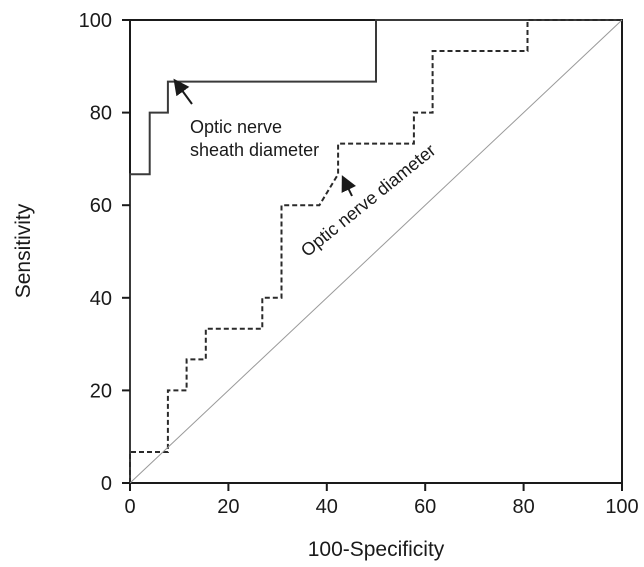  What do you see at coordinates (23, 250) in the screenshot?
I see `y-axis-label: Sensitivity` at bounding box center [23, 250].